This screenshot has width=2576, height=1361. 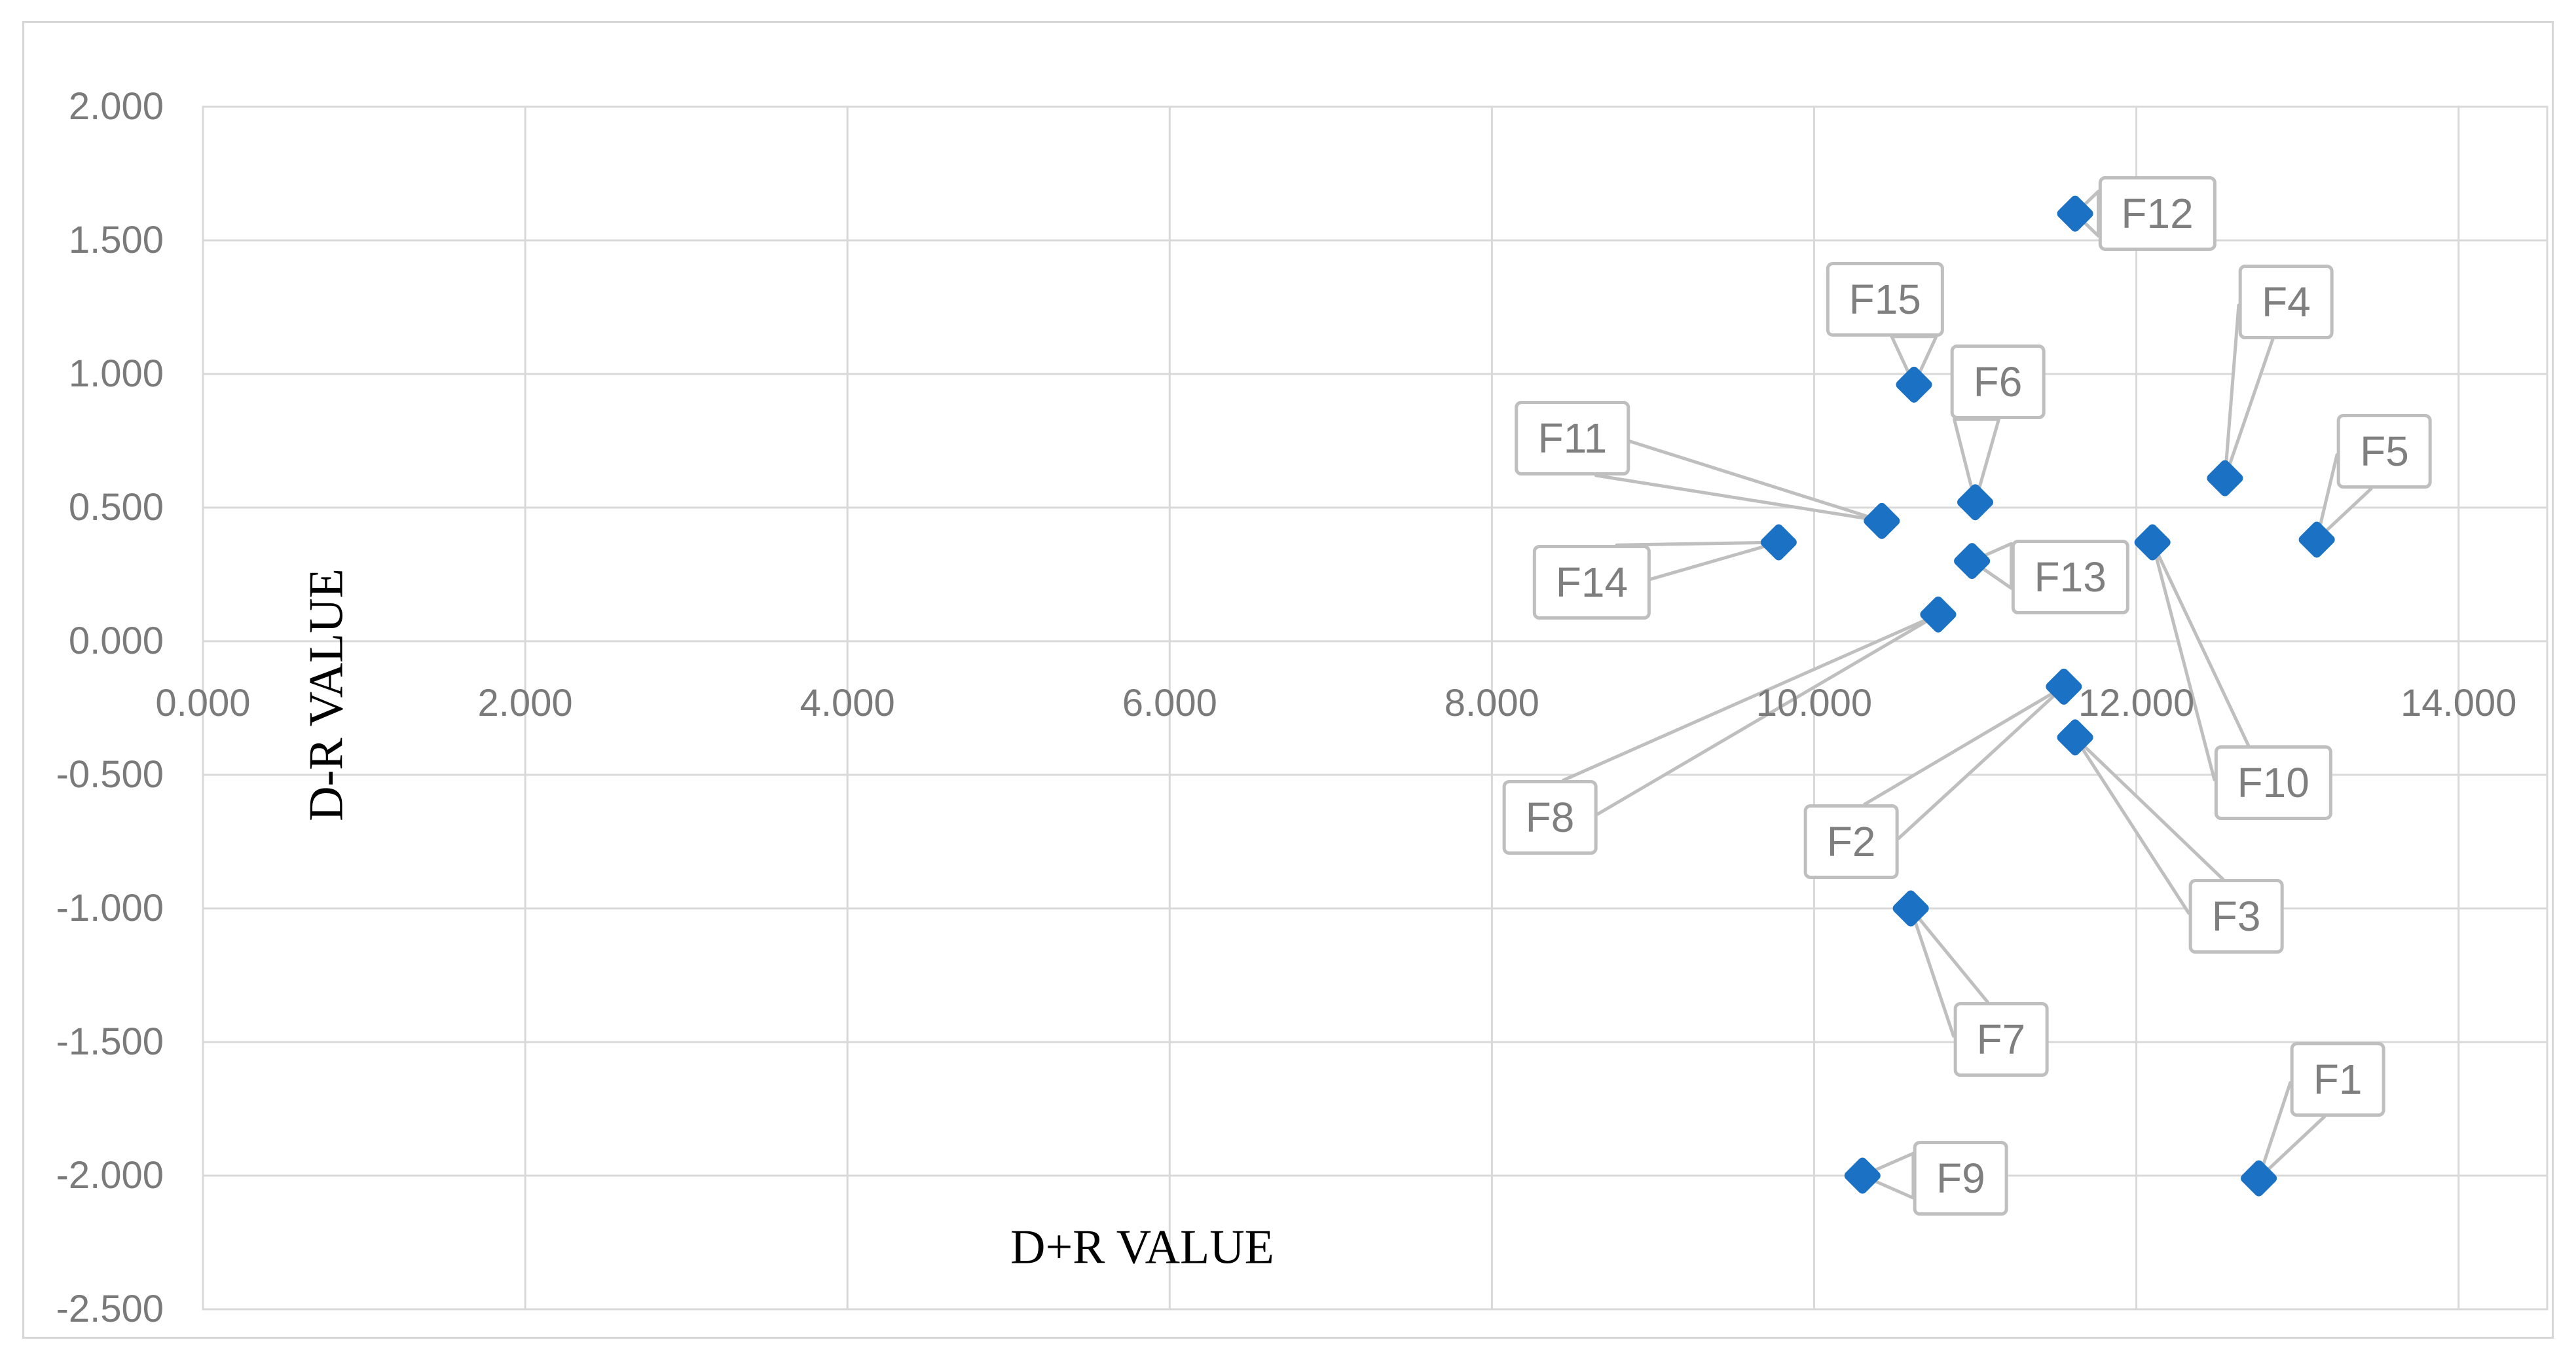 What do you see at coordinates (1938, 614) in the screenshot?
I see `data-point-f8` at bounding box center [1938, 614].